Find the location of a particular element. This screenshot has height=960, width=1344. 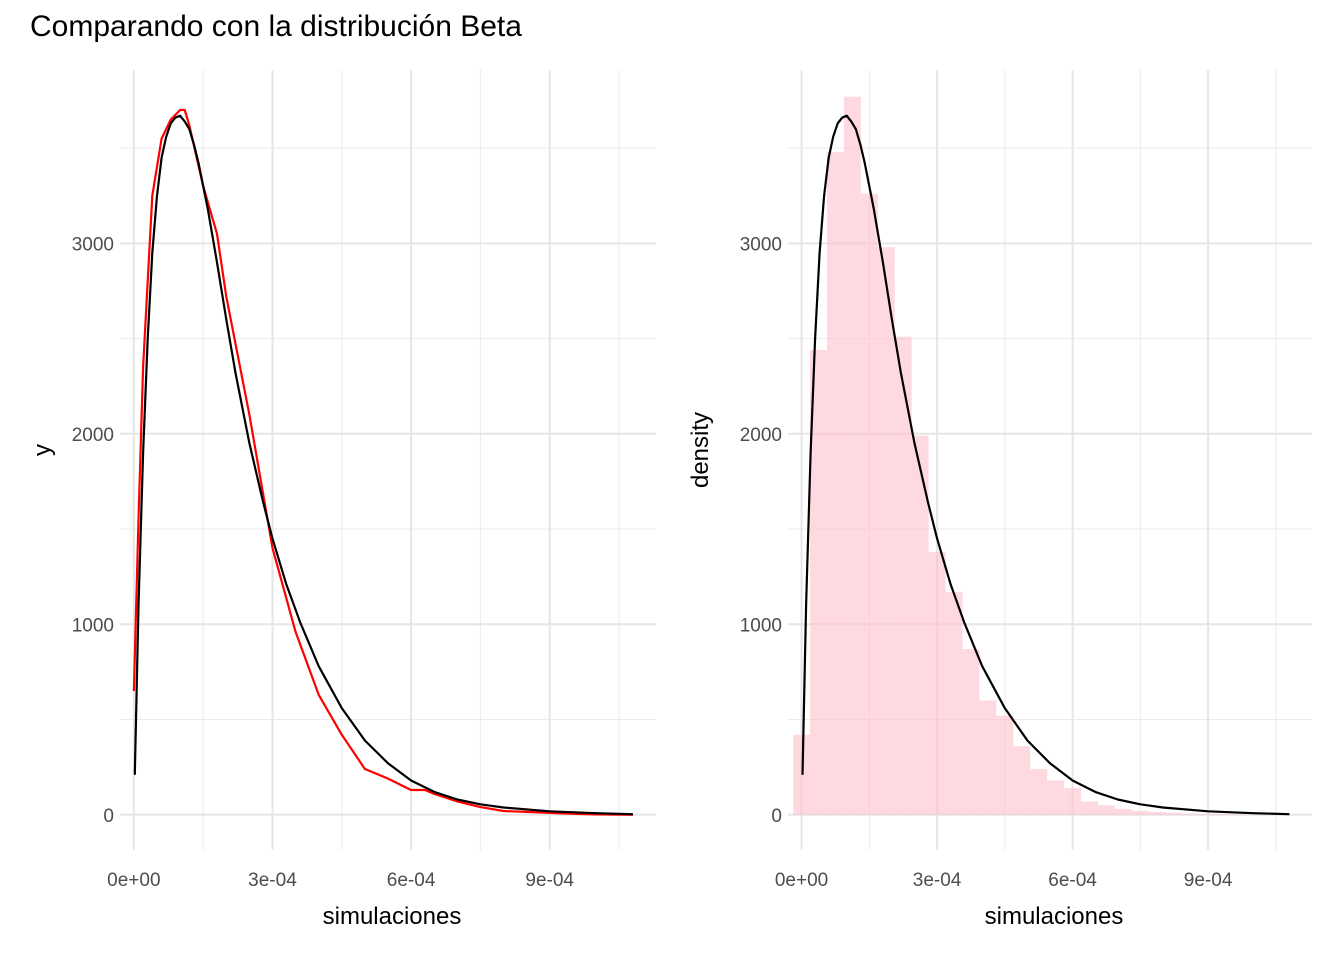

panel-1-y-tick-label: 0 is located at coordinates (108, 816).